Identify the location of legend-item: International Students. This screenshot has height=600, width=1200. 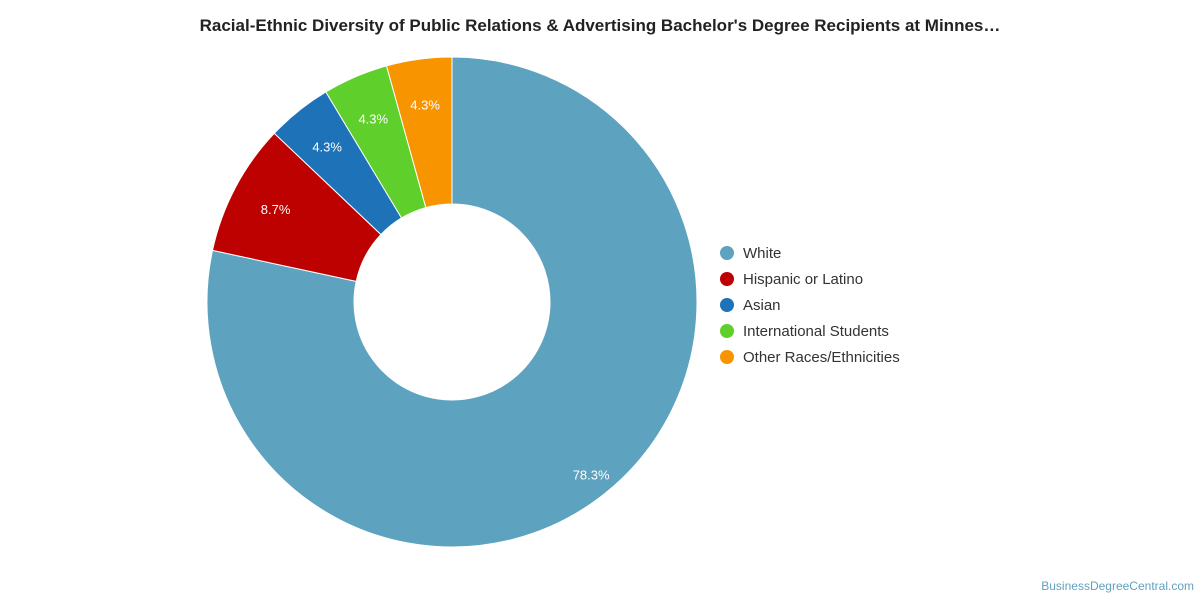
(810, 331).